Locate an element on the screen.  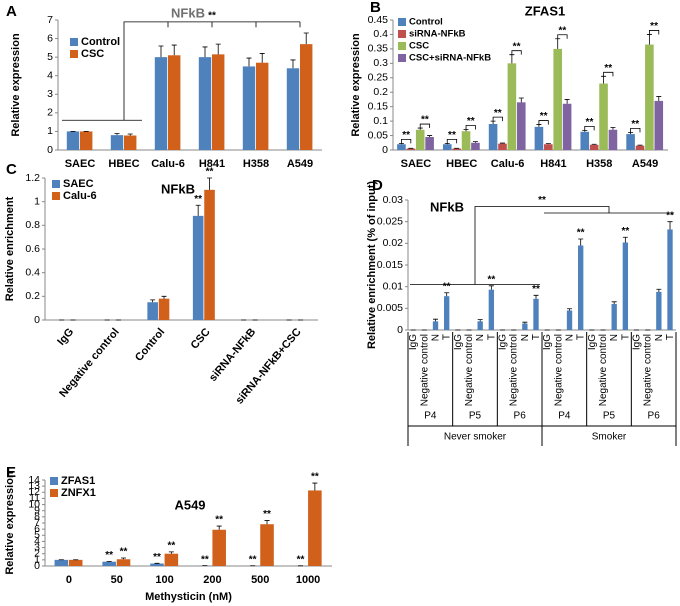
legend-label: ZNFX1 is located at coordinates (78, 493).